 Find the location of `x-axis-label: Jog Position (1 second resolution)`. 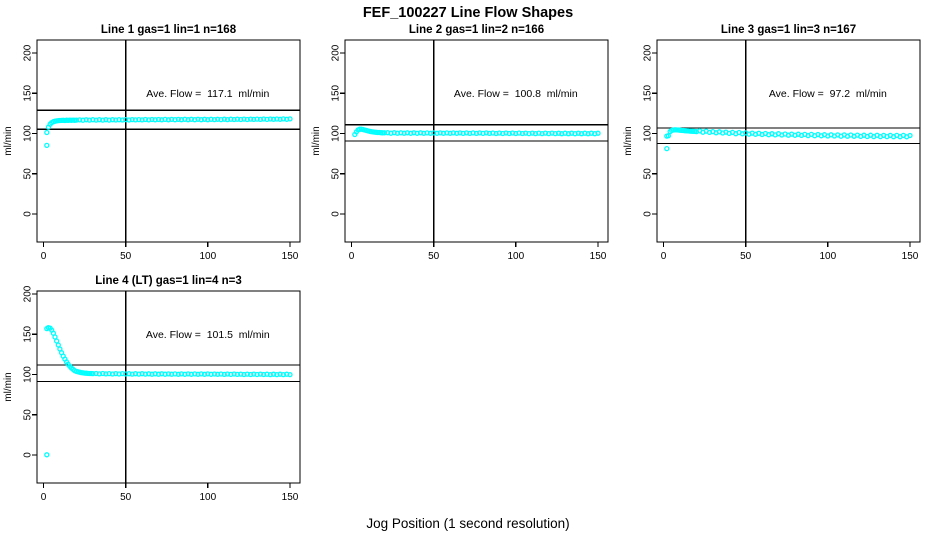

x-axis-label: Jog Position (1 second resolution) is located at coordinates (467, 523).